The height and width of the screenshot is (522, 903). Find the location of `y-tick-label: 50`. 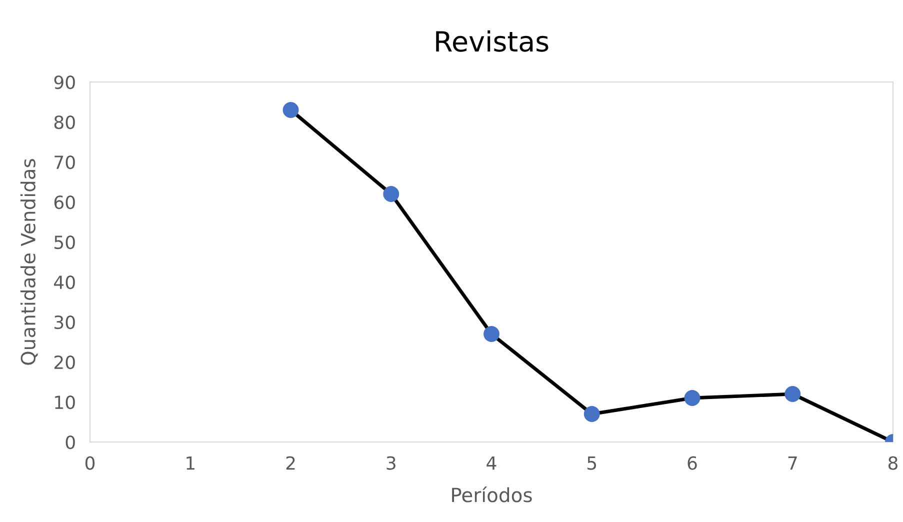

y-tick-label: 50 is located at coordinates (64, 242).